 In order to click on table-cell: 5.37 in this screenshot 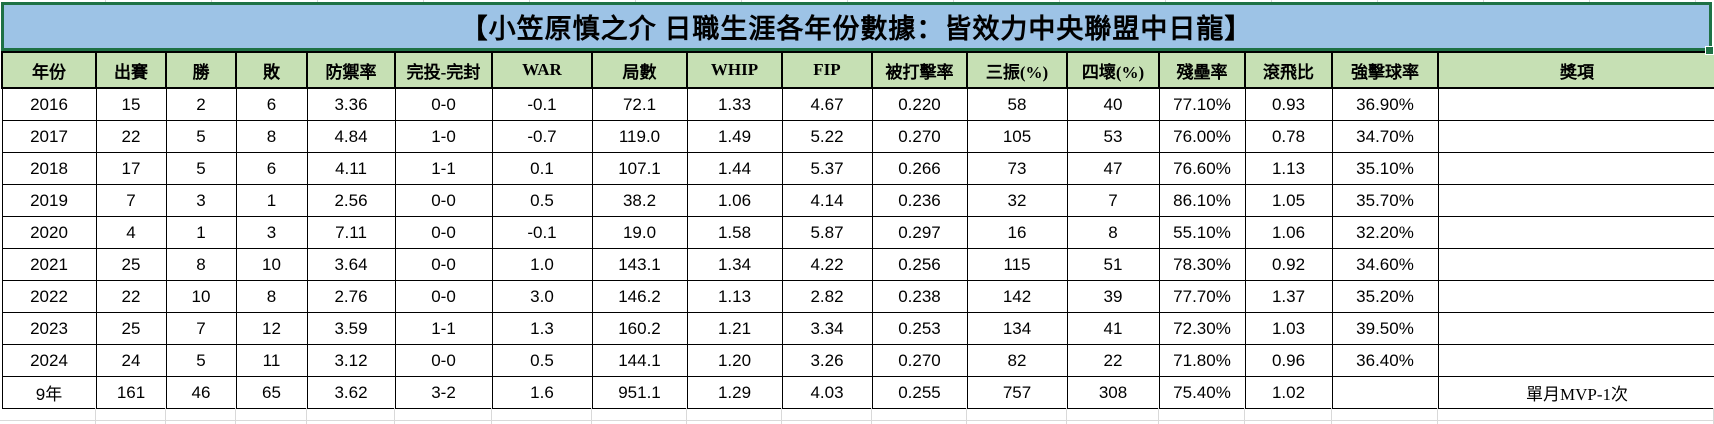, I will do `click(827, 168)`.